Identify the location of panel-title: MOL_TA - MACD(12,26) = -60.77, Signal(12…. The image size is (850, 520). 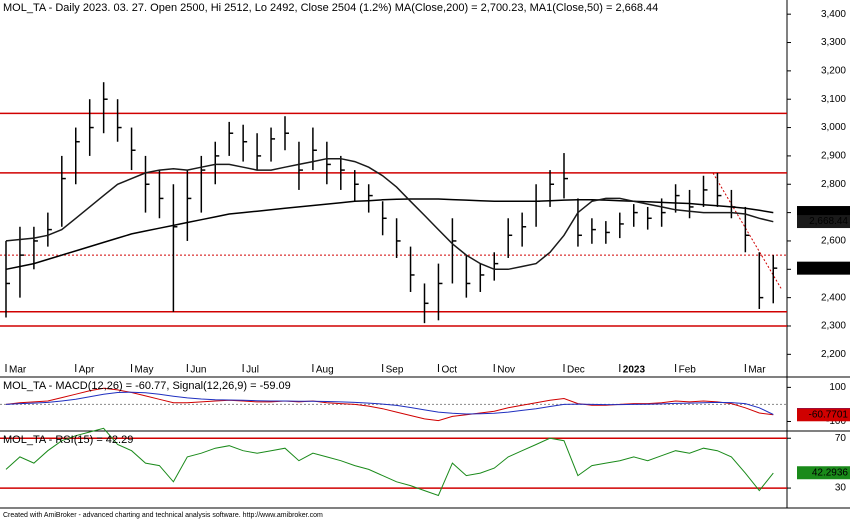
(147, 386).